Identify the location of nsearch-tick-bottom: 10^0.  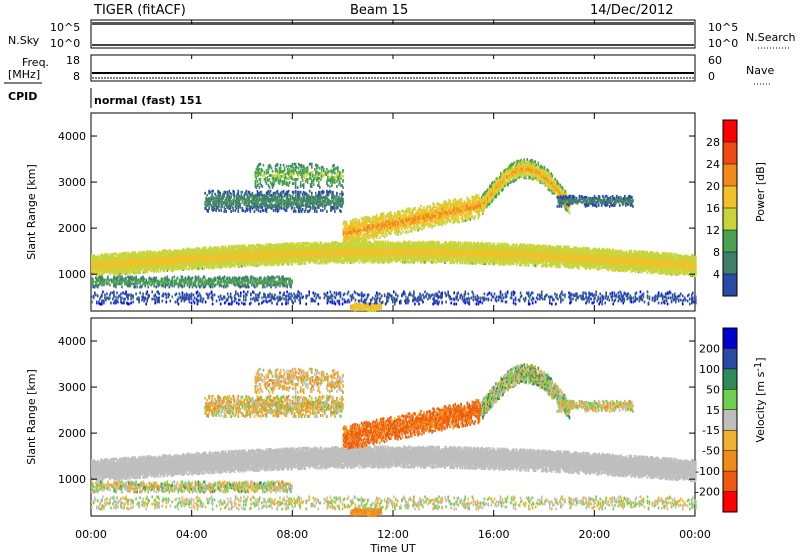
(723, 43).